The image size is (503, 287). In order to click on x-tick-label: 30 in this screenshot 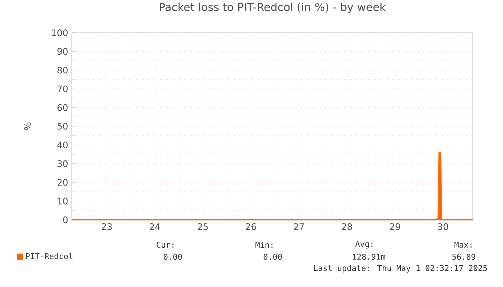, I will do `click(443, 227)`.